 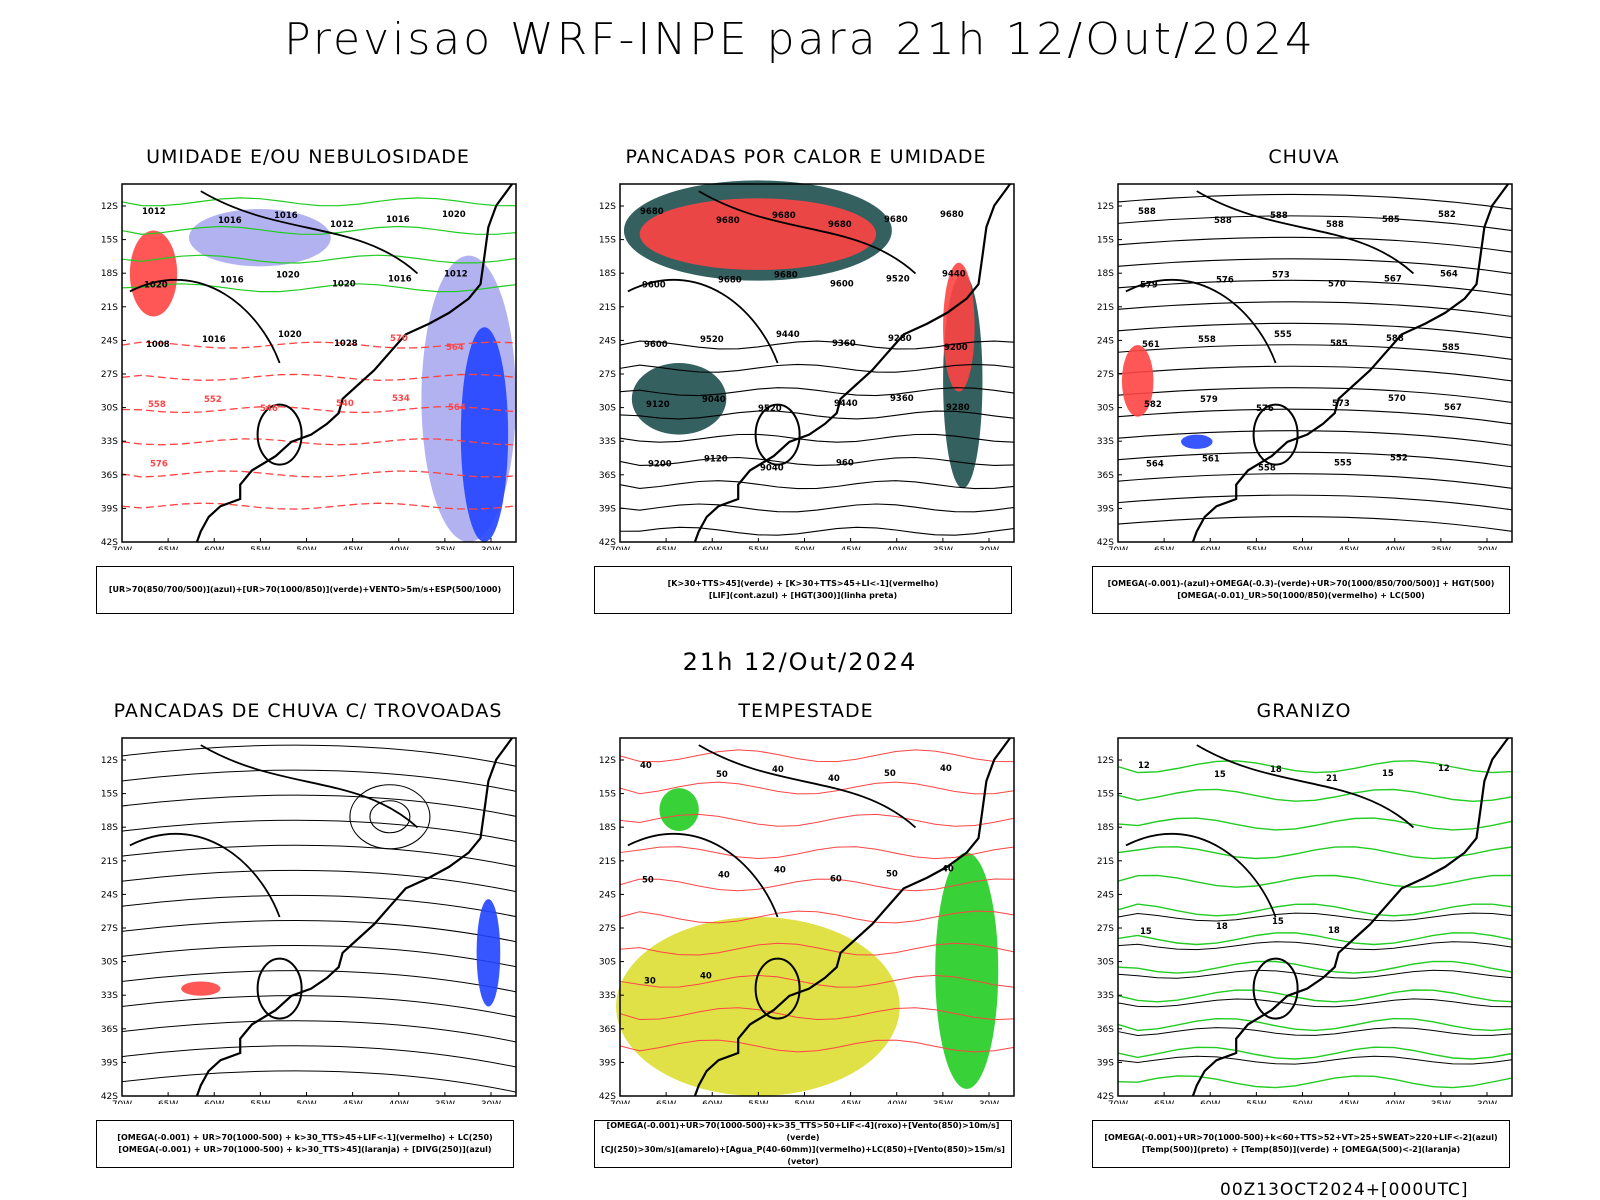 What do you see at coordinates (800, 39) in the screenshot?
I see `main-title: Previsao WRF-INPE para 21h 12/Out/2024` at bounding box center [800, 39].